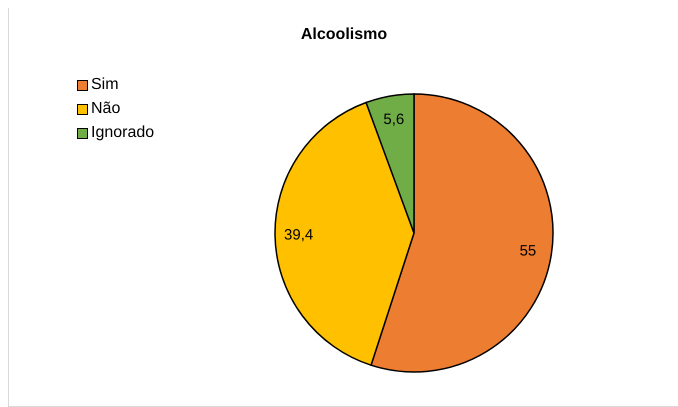  Describe the element at coordinates (105, 85) in the screenshot. I see `legend-label: Sim` at that location.